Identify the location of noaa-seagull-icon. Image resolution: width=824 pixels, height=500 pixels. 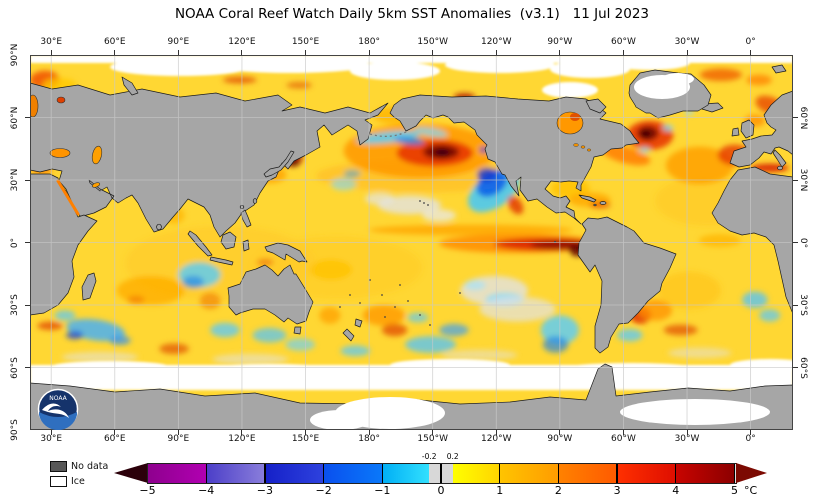
(55, 410).